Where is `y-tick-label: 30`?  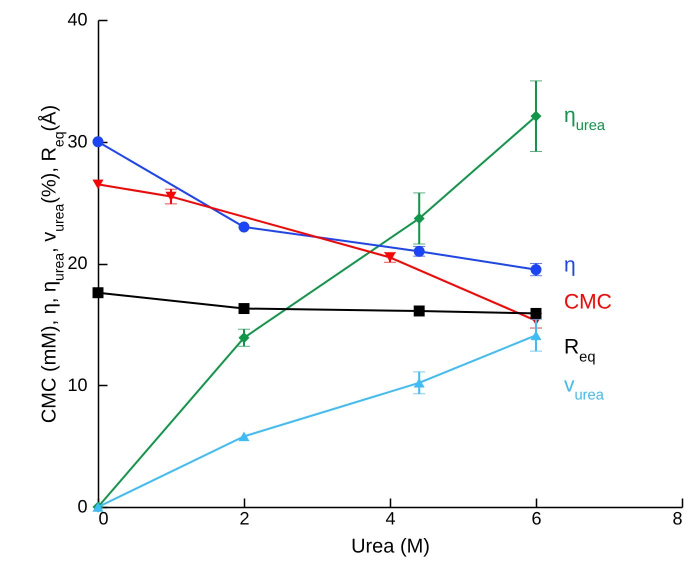 y-tick-label: 30 is located at coordinates (77, 141).